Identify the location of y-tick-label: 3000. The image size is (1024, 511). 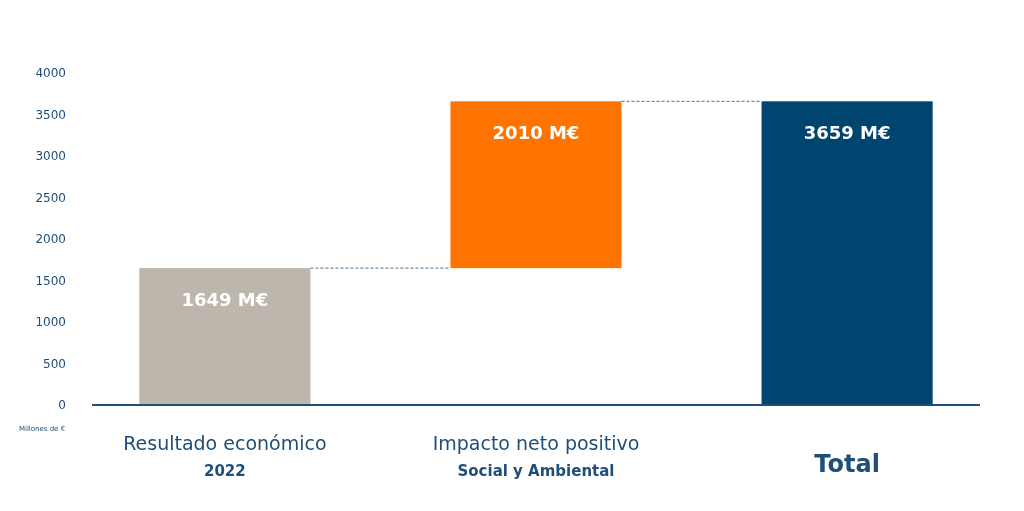
(50, 156).